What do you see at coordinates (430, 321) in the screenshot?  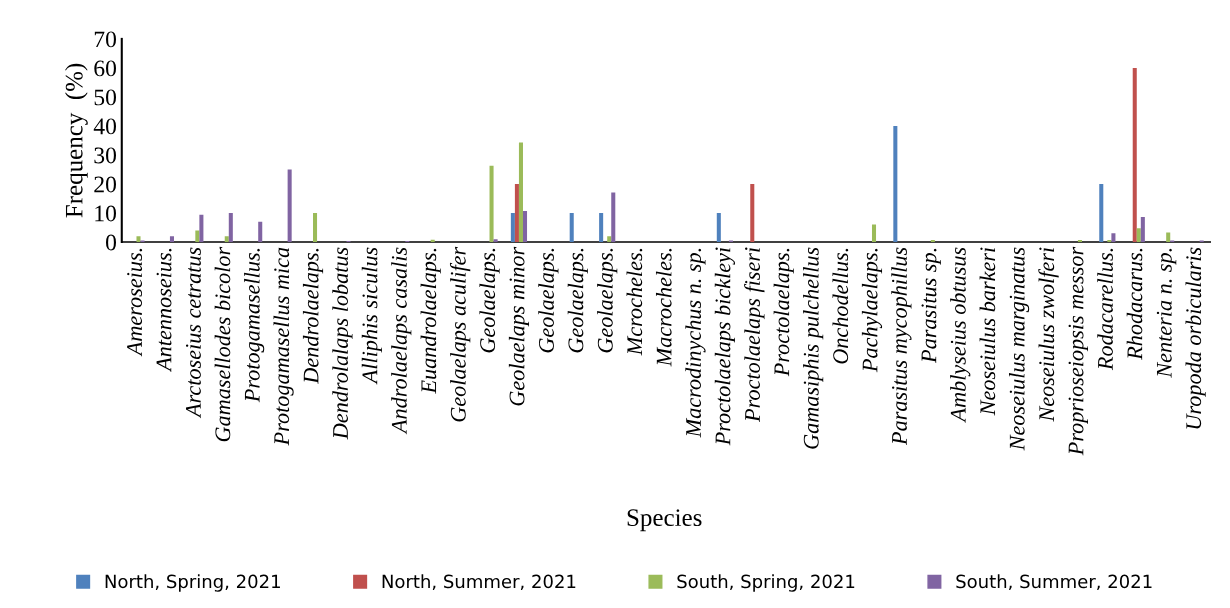 I see `x-tick-label: Euandrolaelaps.` at bounding box center [430, 321].